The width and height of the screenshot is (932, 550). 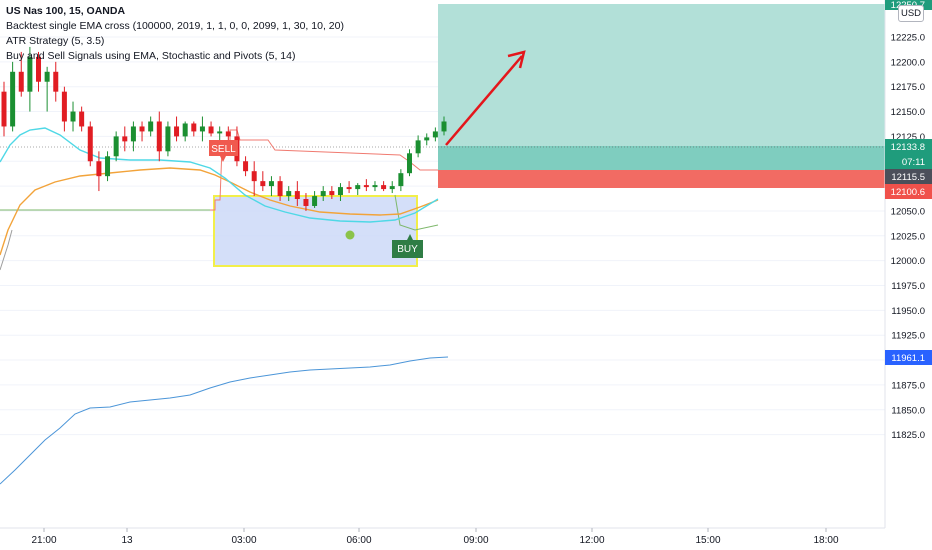 I want to click on price-tick-label: 12000.0, so click(x=908, y=261).